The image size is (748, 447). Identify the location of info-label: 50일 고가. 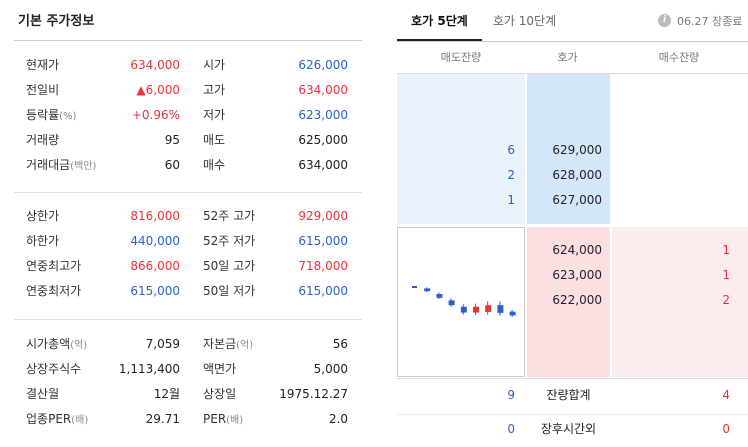
(229, 267).